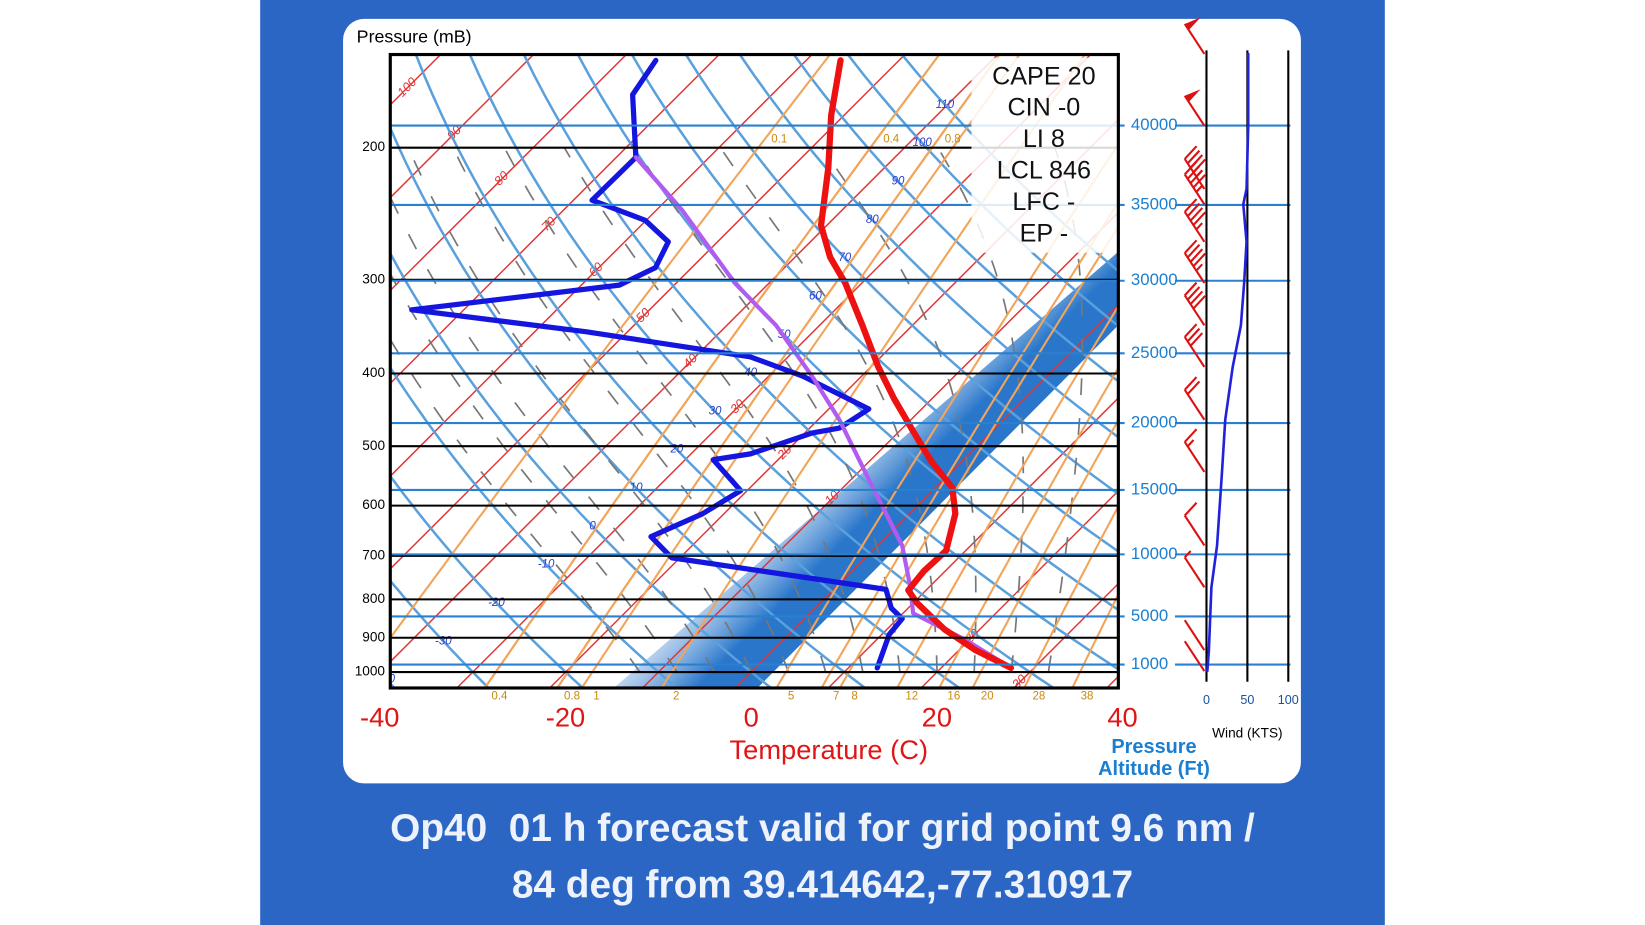 This screenshot has width=1645, height=925. What do you see at coordinates (1122, 717) in the screenshot?
I see `x-tick-label: 40` at bounding box center [1122, 717].